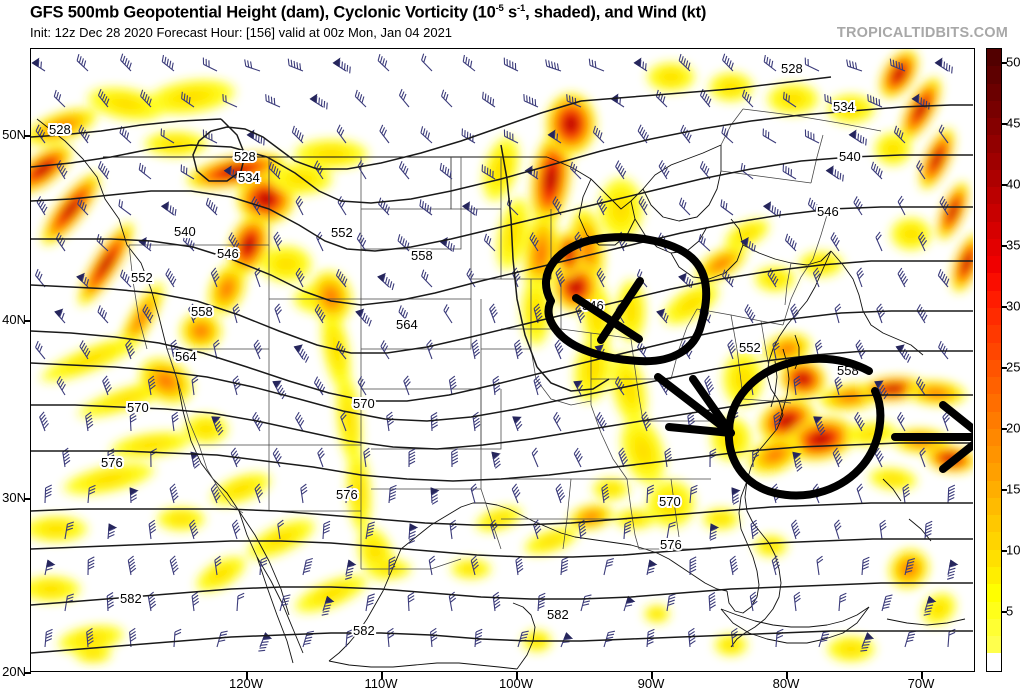 The image size is (1024, 696). I want to click on contour-label: 528, so click(792, 68).